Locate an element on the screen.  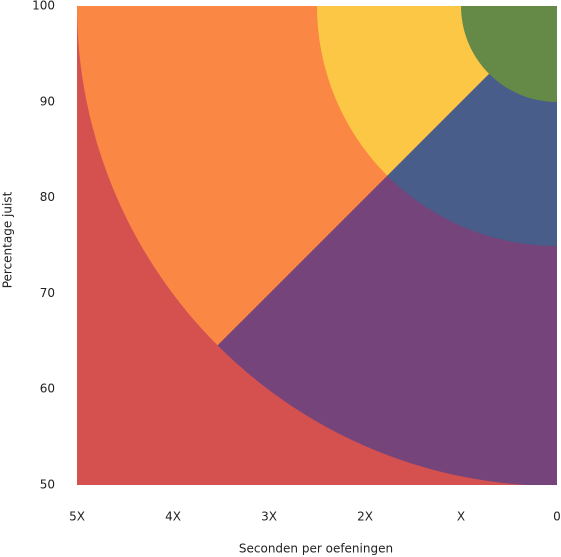
x-tick-label: 3X is located at coordinates (269, 517).